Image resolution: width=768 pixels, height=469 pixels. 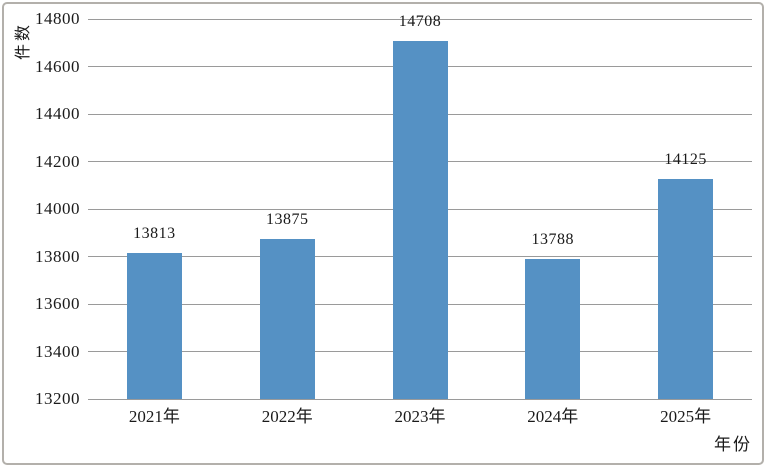 What do you see at coordinates (57, 66) in the screenshot?
I see `y-tick-label: 14600` at bounding box center [57, 66].